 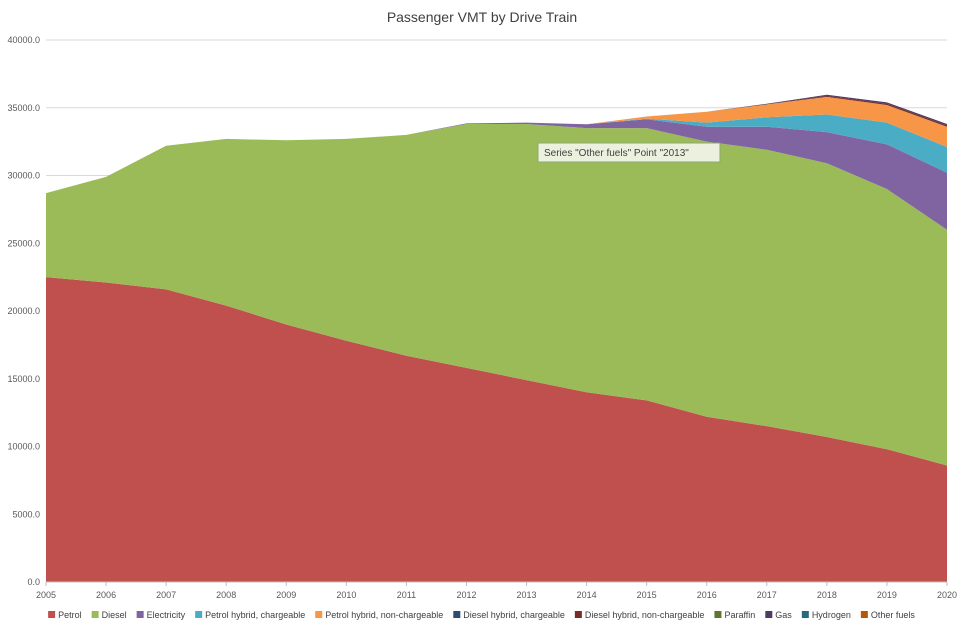 What do you see at coordinates (26, 514) in the screenshot?
I see `y-tick-label: 5000.0` at bounding box center [26, 514].